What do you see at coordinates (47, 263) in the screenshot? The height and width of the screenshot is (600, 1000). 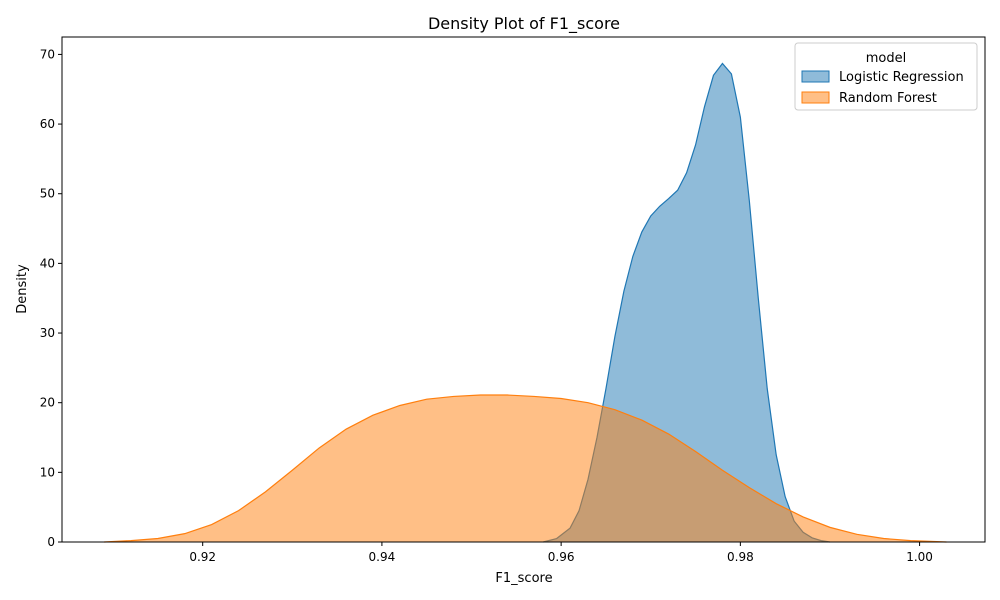 I see `y-tick-label: 40` at bounding box center [47, 263].